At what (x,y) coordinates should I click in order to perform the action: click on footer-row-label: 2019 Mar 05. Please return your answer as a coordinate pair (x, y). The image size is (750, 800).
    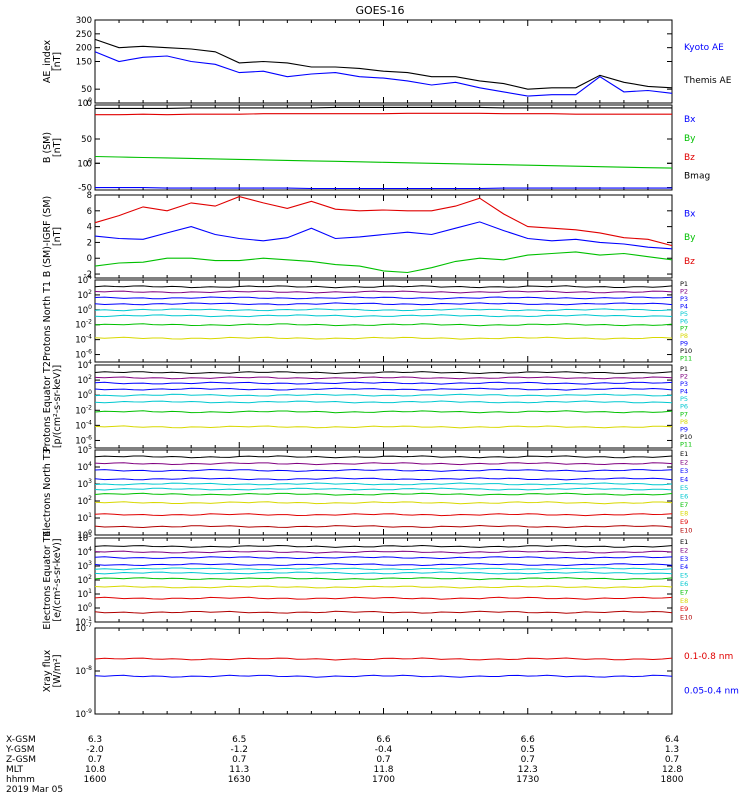
    Looking at the image, I should click on (34, 790).